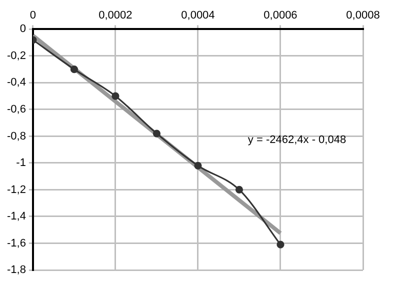 The width and height of the screenshot is (395, 296). I want to click on y-tick-label: -1,6, so click(16, 243).